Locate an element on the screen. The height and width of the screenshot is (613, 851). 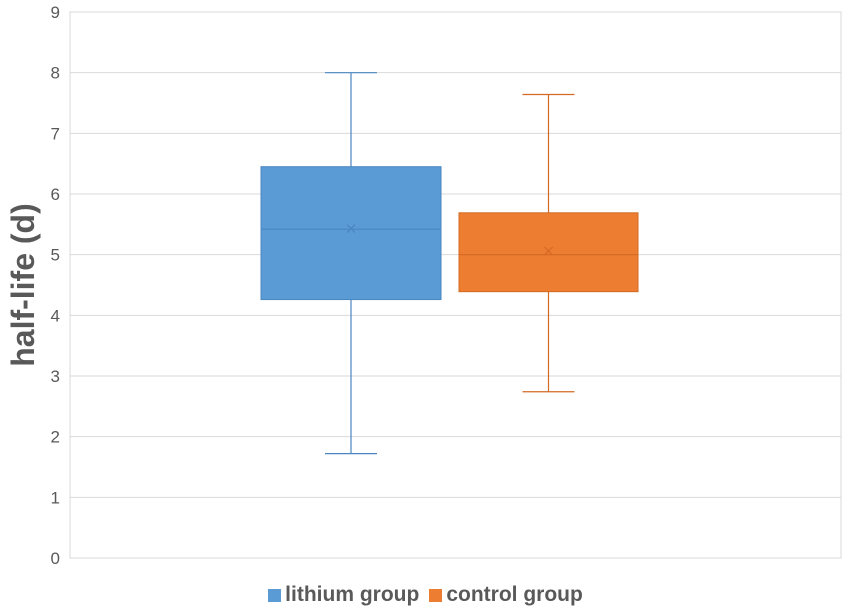
y-axis-ticks: 0 1 2 3 4 5 6 7 8 9 is located at coordinates (55, 285).